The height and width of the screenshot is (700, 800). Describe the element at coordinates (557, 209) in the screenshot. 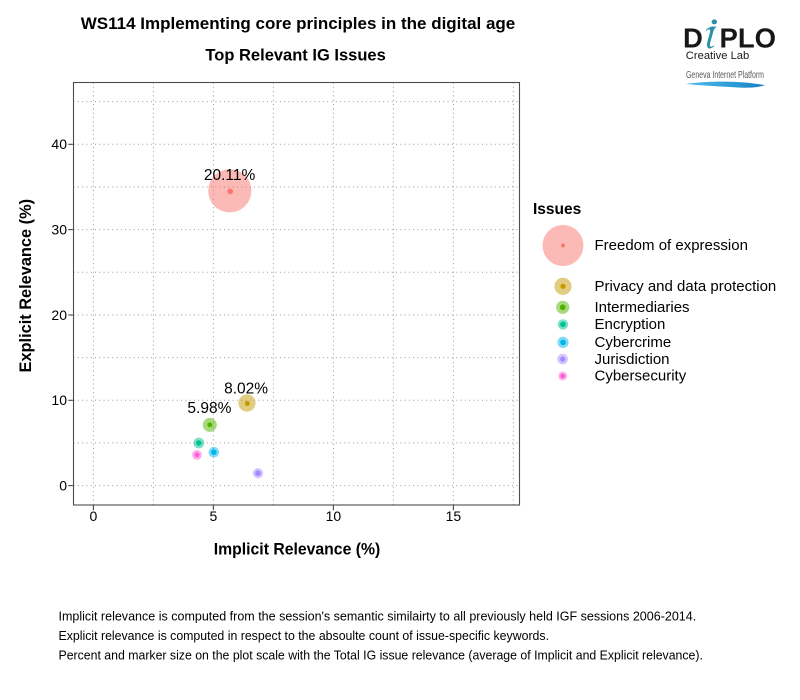

I see `svg-text: Issues` at that location.